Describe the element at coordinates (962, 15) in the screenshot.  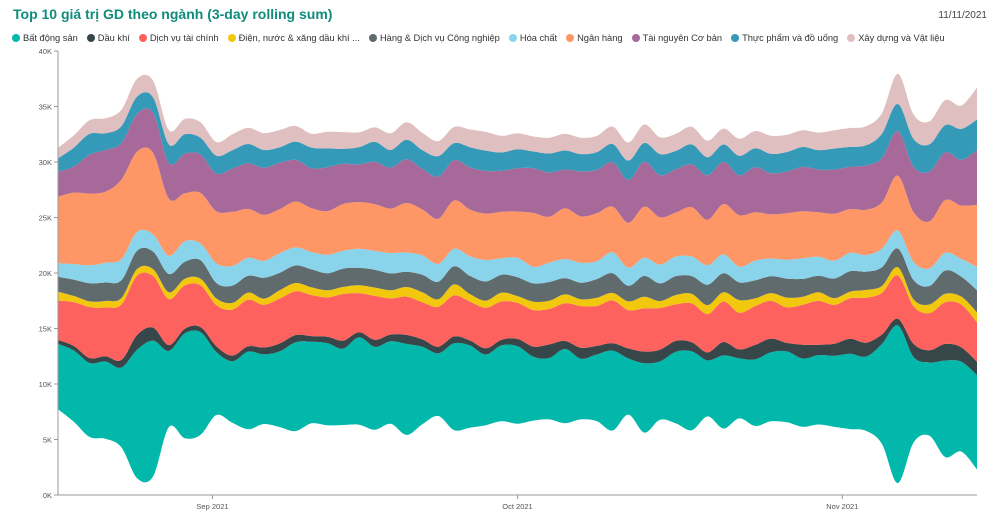
I see `report-date: 11/11/2021` at that location.